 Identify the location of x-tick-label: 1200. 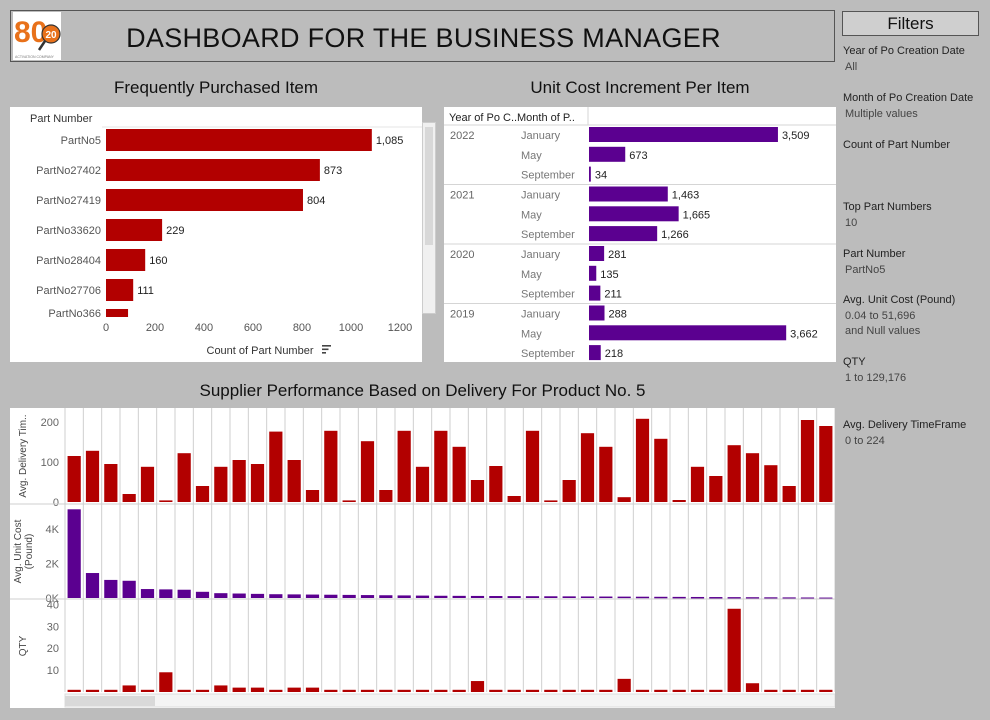
(400, 328).